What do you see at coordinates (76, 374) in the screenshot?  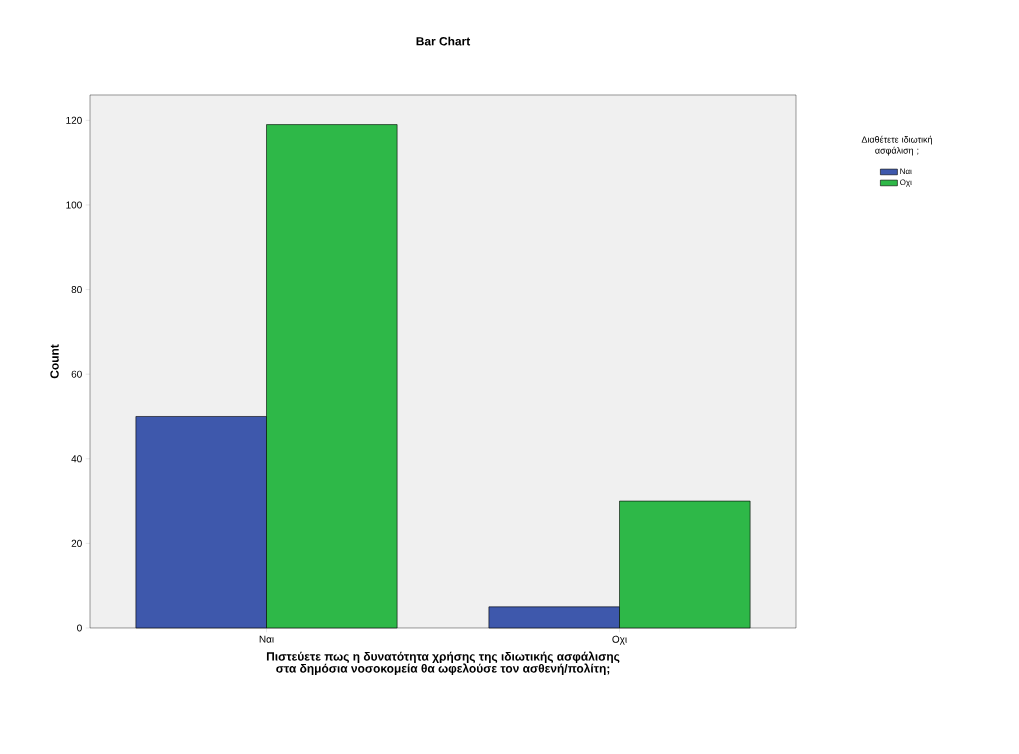 I see `y-tick-label: 60` at bounding box center [76, 374].